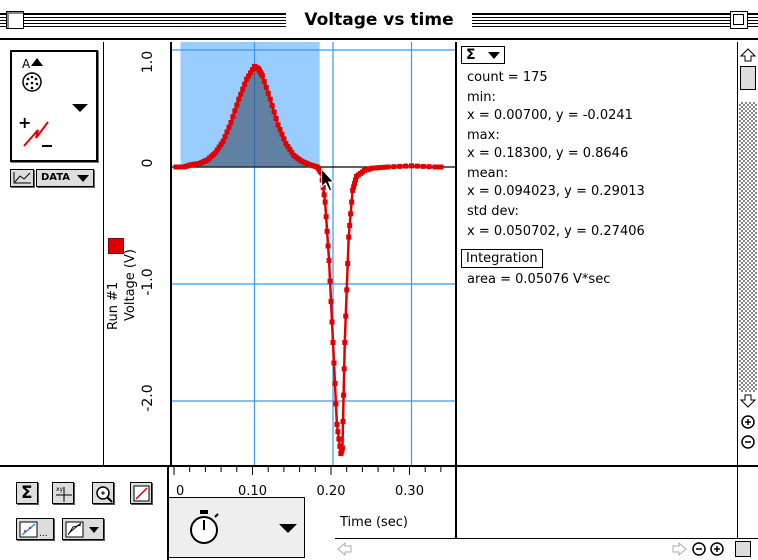 The image size is (758, 560). I want to click on stat-count: count = 175, so click(507, 77).